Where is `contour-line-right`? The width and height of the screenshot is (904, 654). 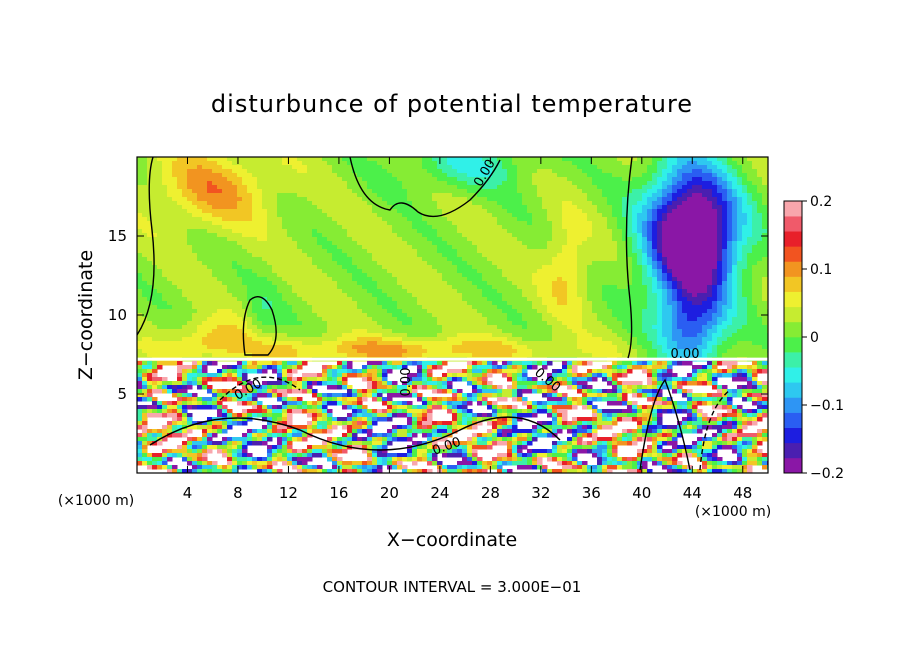 contour-line-right is located at coordinates (629, 258).